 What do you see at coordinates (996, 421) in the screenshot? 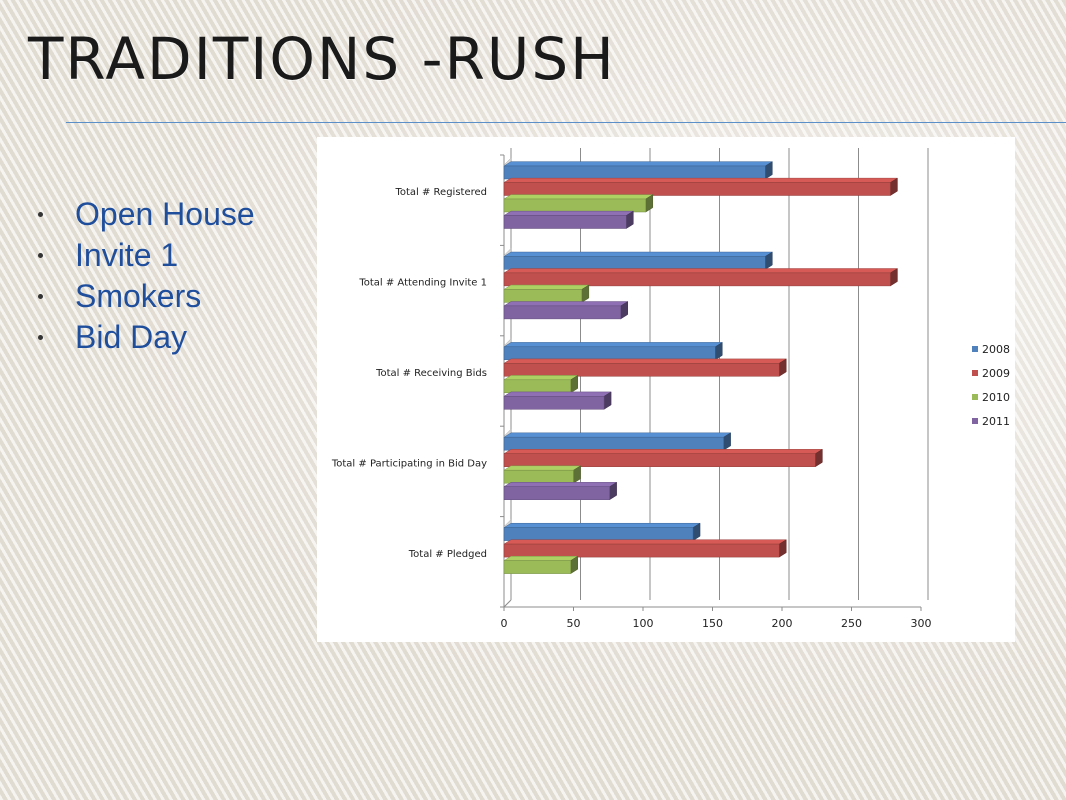
I see `legend-label: 2011` at bounding box center [996, 421].